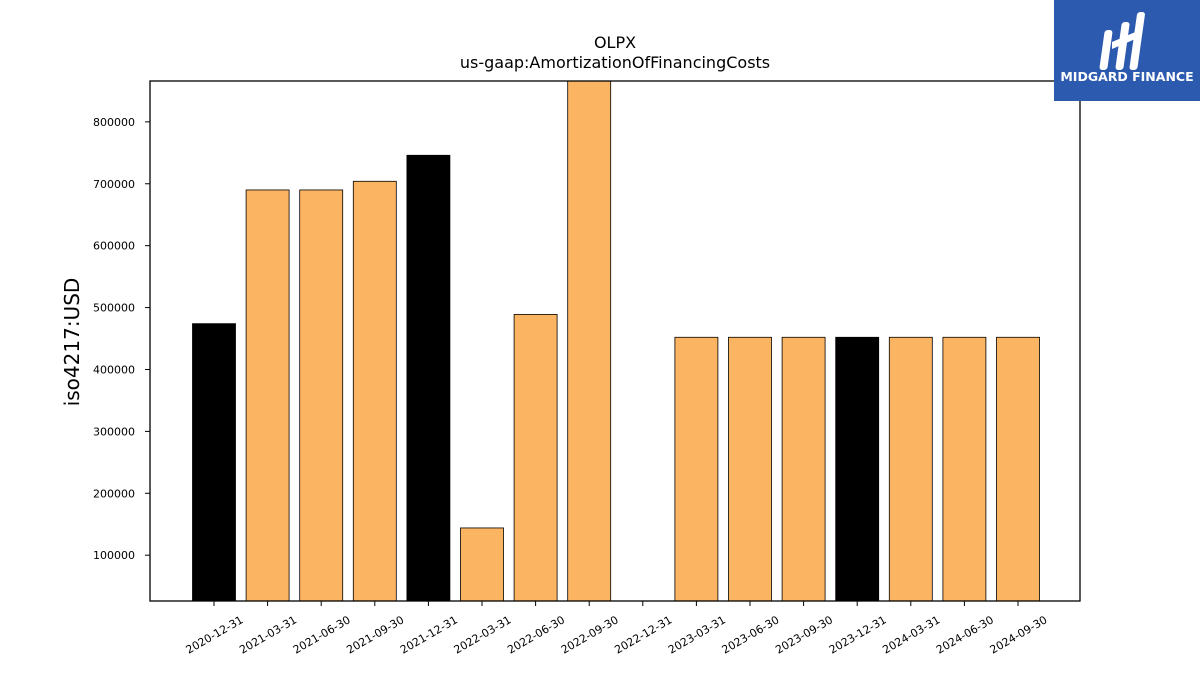 The image size is (1200, 675). Describe the element at coordinates (536, 634) in the screenshot. I see `x-tick-label: 2022-06-30` at that location.